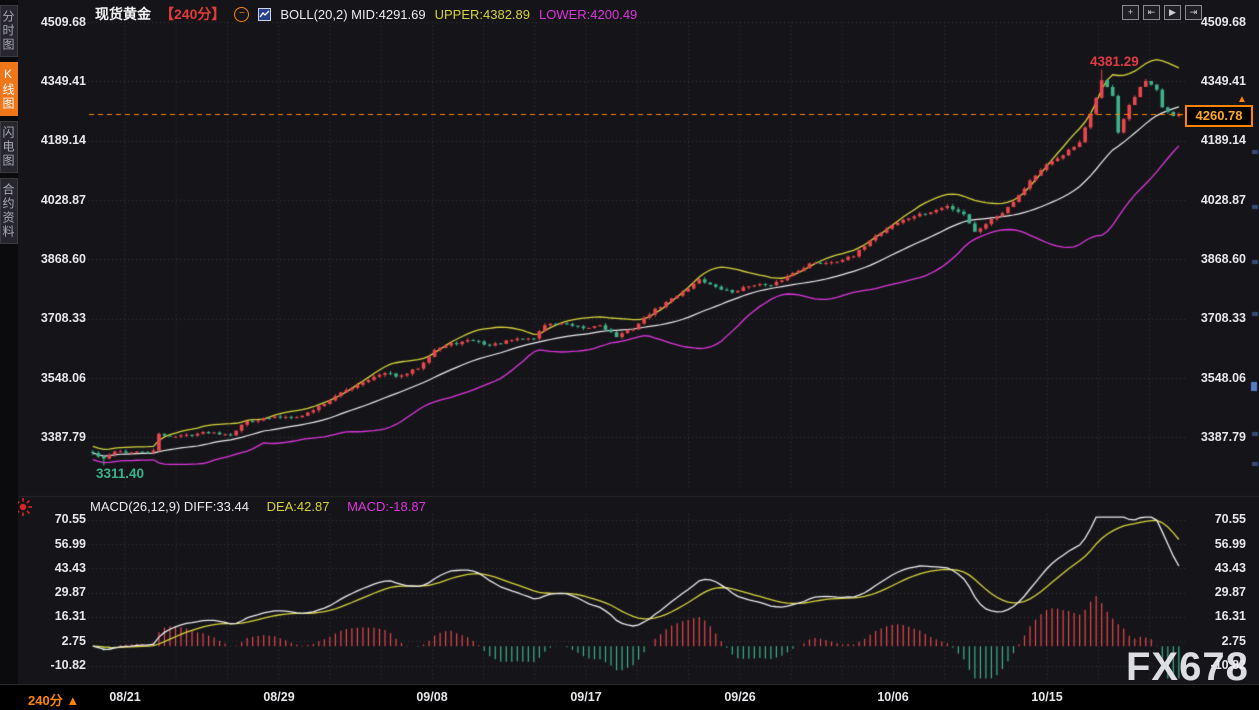  What do you see at coordinates (1219, 116) in the screenshot?
I see `current-price-tag: 4260.78` at bounding box center [1219, 116].